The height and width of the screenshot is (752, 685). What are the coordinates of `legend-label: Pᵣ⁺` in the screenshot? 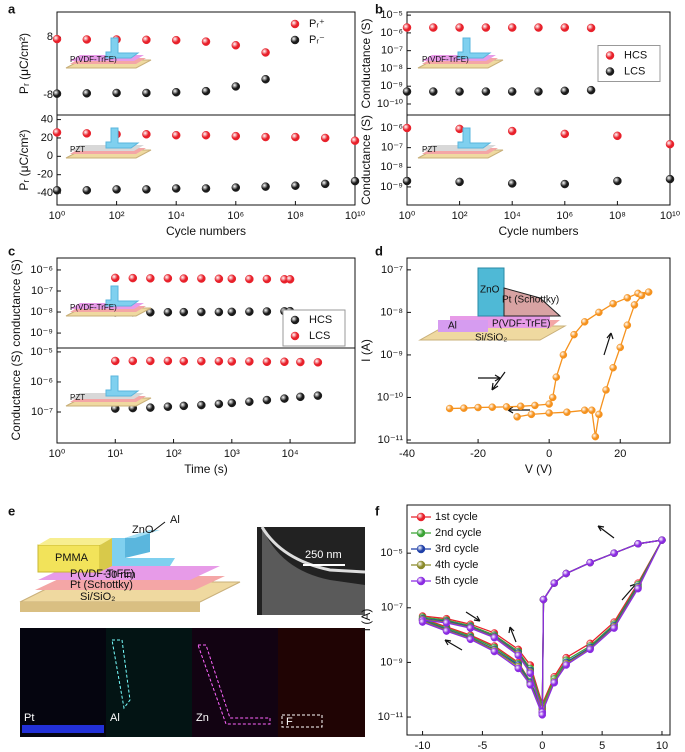 It's located at (317, 24).